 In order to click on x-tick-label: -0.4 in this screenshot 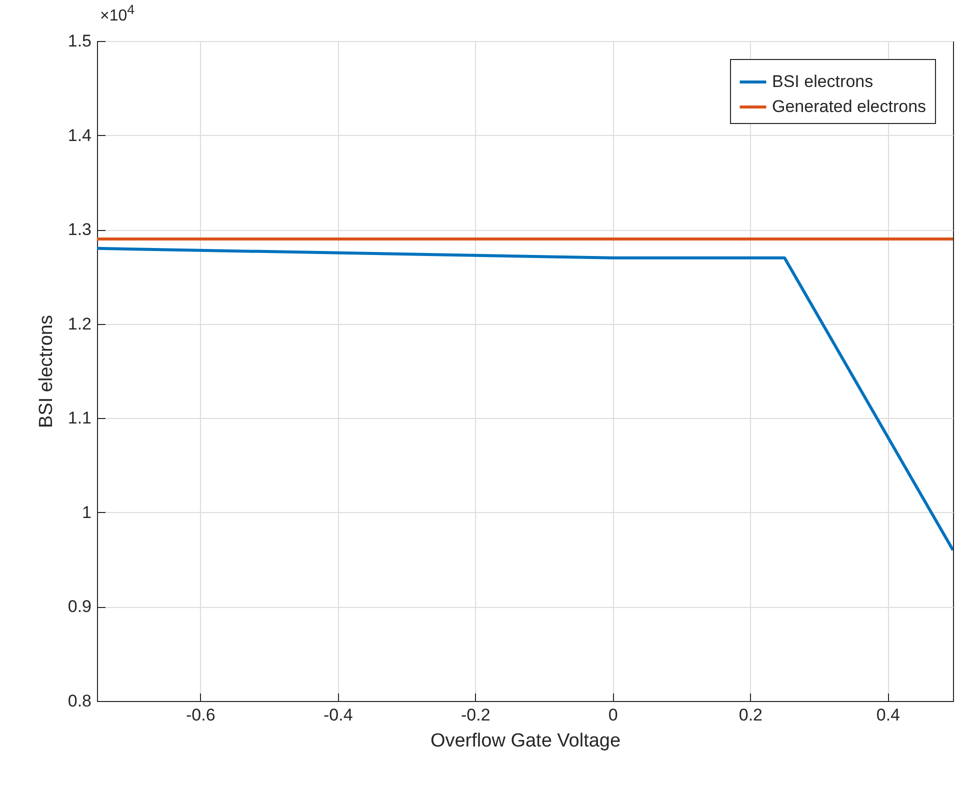, I will do `click(338, 715)`.